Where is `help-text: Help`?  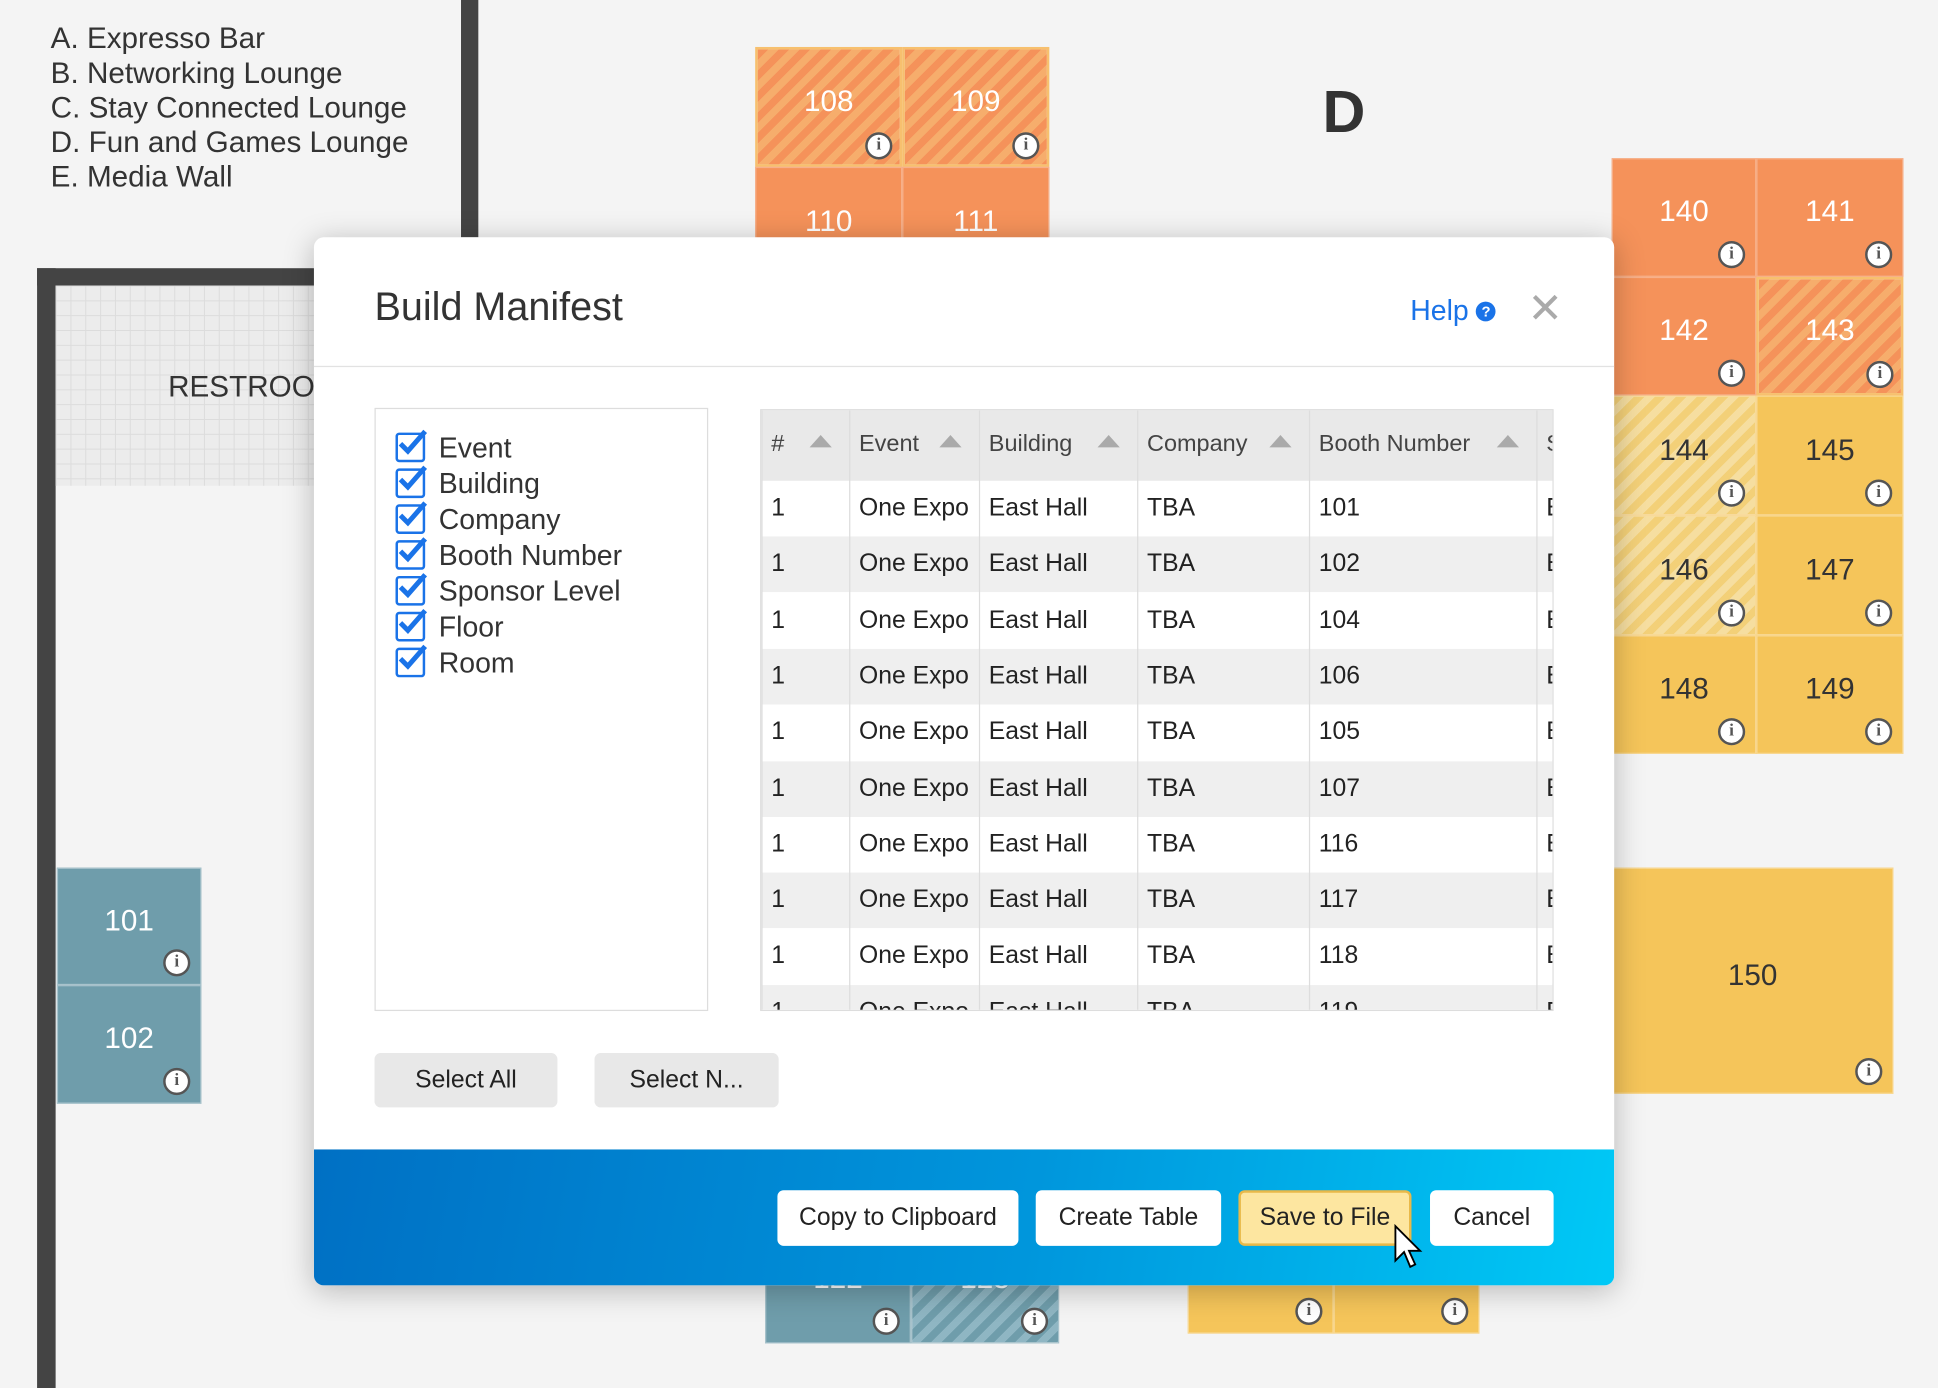
help-text: Help is located at coordinates (1439, 310).